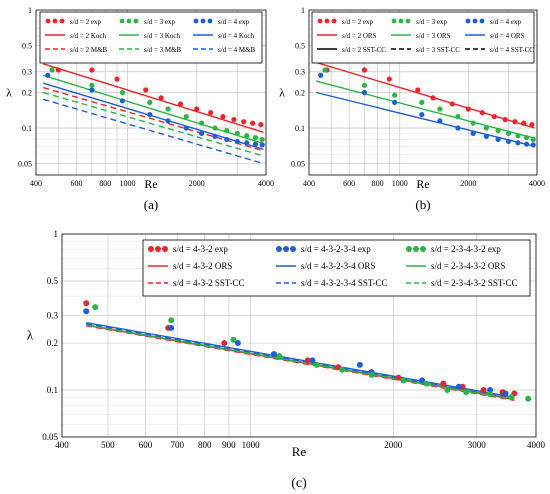 This screenshot has height=494, width=550. I want to click on legend-label: s/d = 4-3-2-3-4 exp, so click(336, 249).